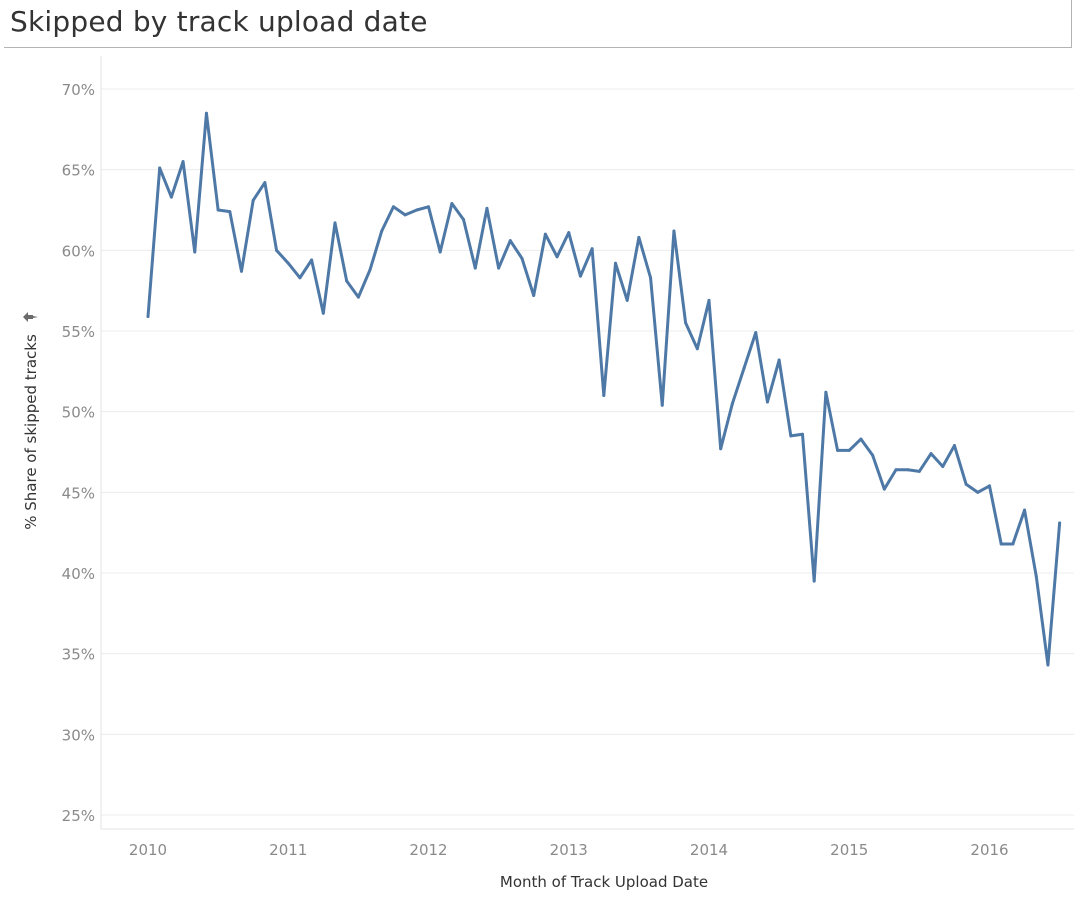 This screenshot has width=1074, height=905. I want to click on title-box: Skipped by track upload date, so click(538, 24).